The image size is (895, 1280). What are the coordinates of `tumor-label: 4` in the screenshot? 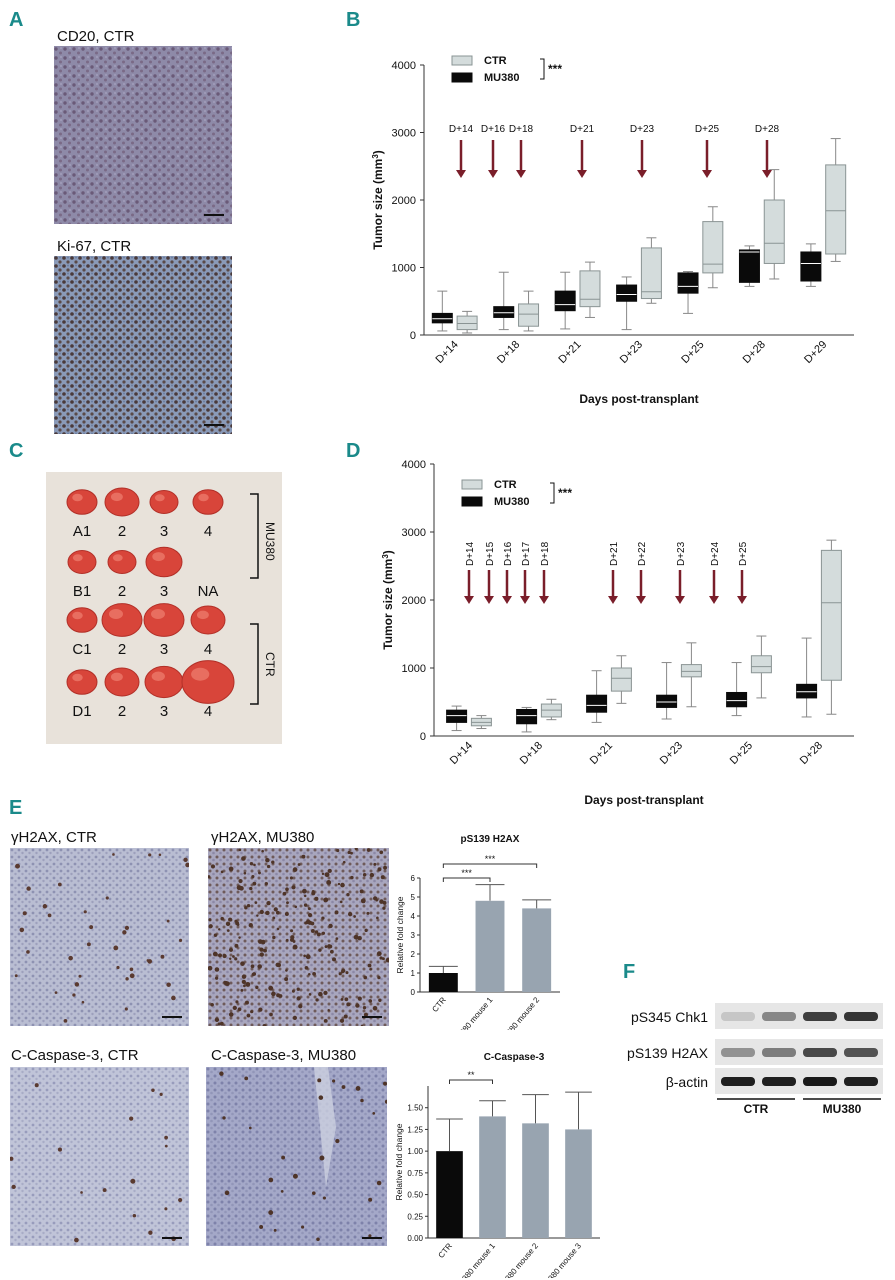 It's located at (208, 711).